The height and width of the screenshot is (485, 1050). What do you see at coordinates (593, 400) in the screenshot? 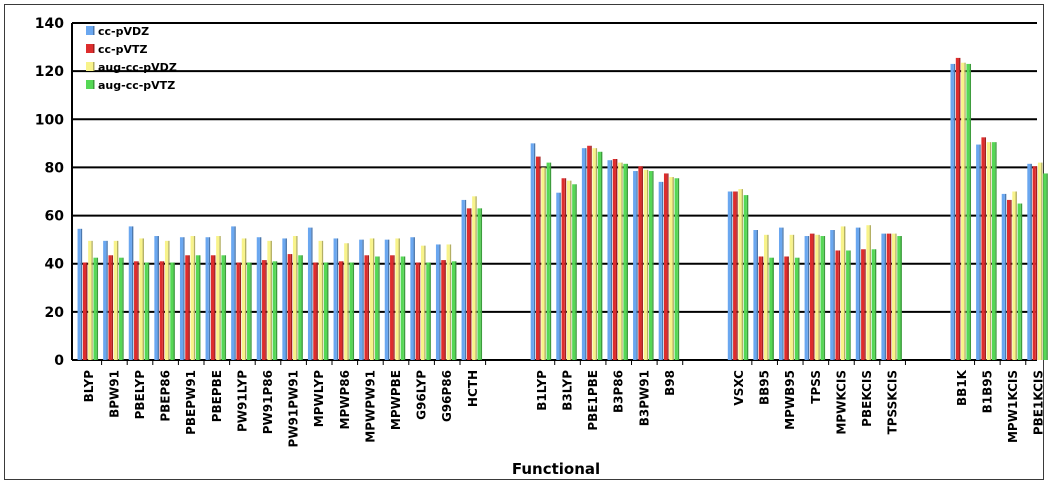
I see `x-tick-label: PBE1PBE` at bounding box center [593, 400].